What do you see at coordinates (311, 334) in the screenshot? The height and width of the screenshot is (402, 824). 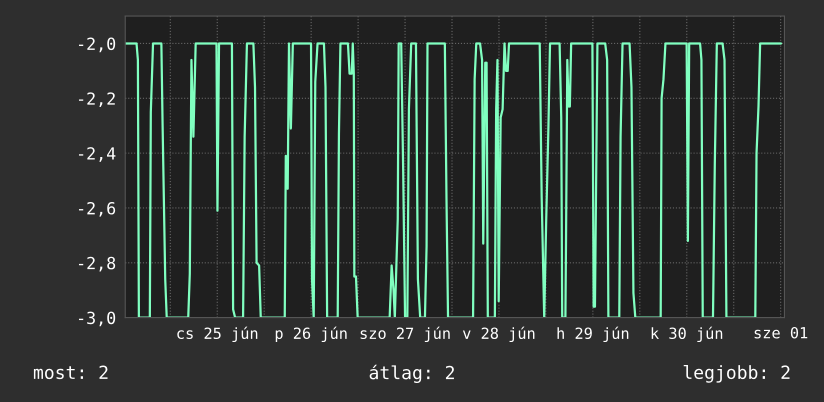 I see `x-tick-label: p 26 jún` at bounding box center [311, 334].